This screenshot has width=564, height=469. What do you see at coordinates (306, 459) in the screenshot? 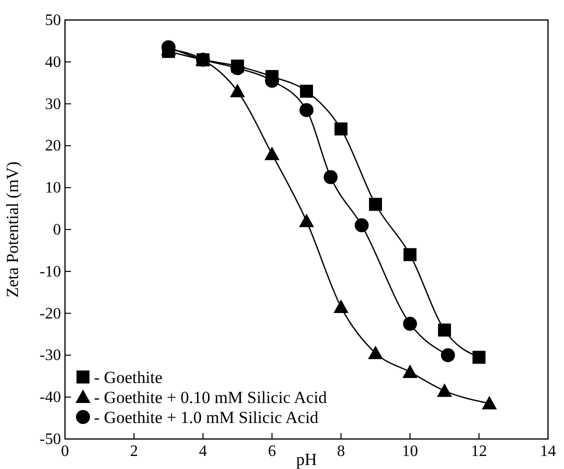
I see `x-axis-title: pH` at bounding box center [306, 459].